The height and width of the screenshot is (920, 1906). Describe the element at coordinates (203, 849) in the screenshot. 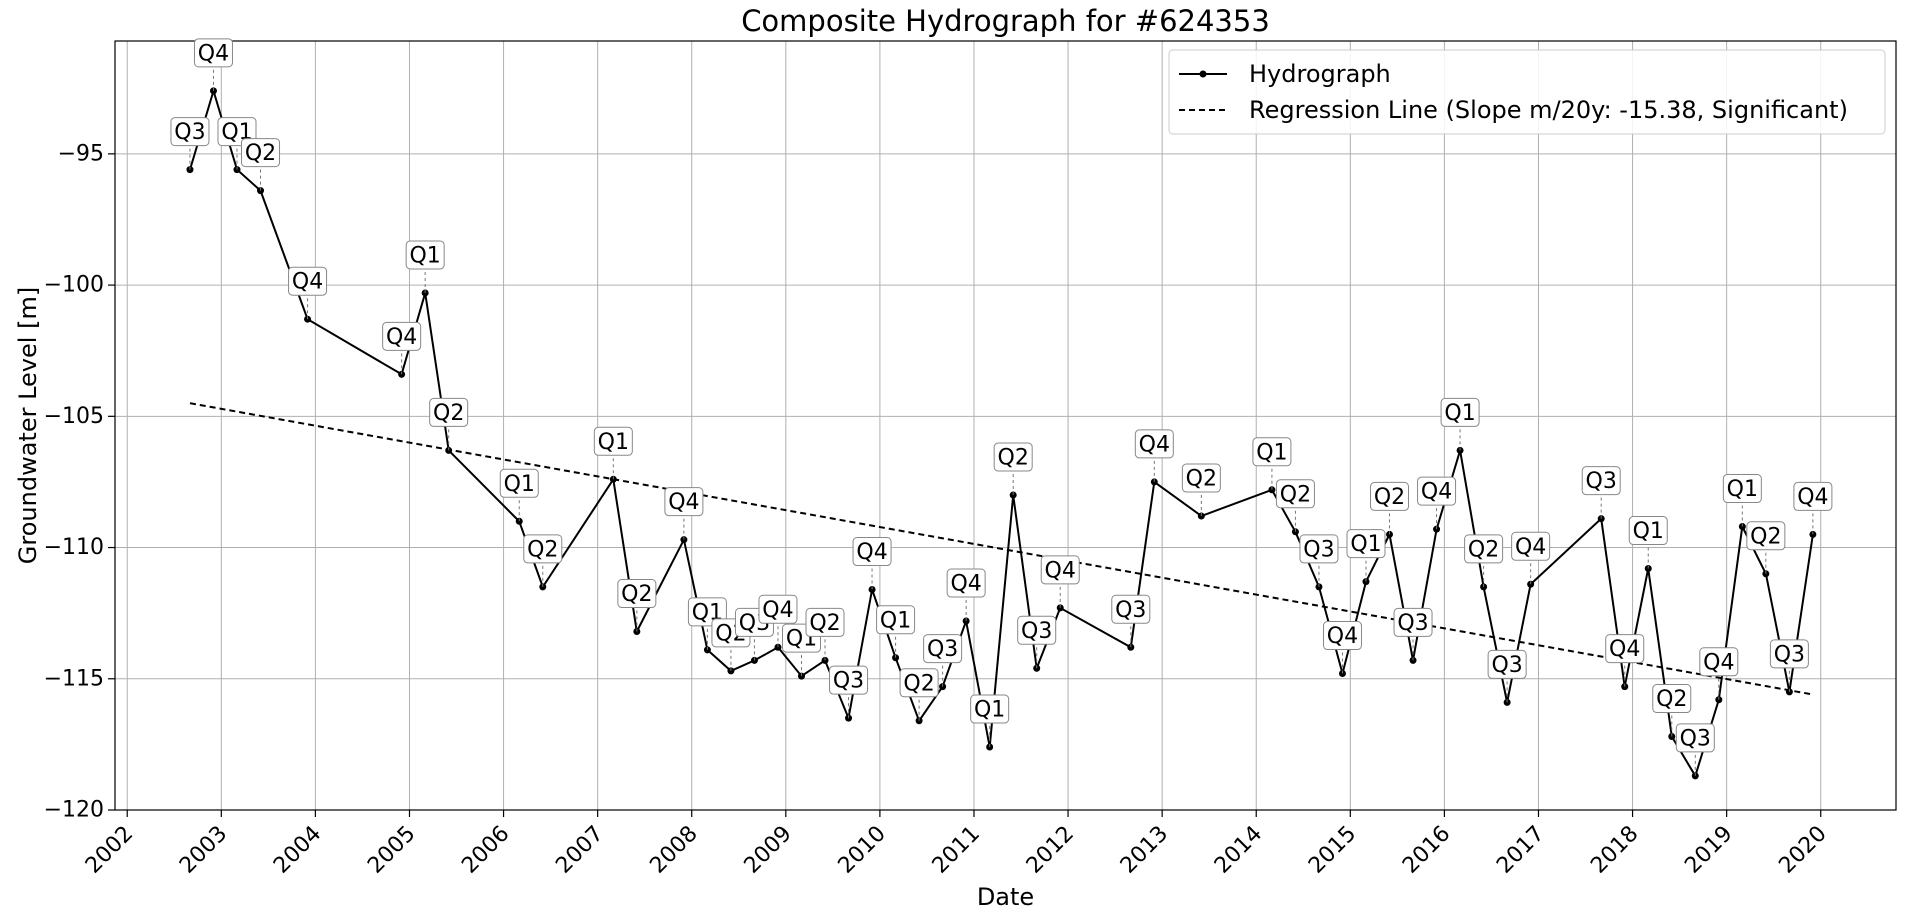

I see `x-tick-label: 2003` at that location.